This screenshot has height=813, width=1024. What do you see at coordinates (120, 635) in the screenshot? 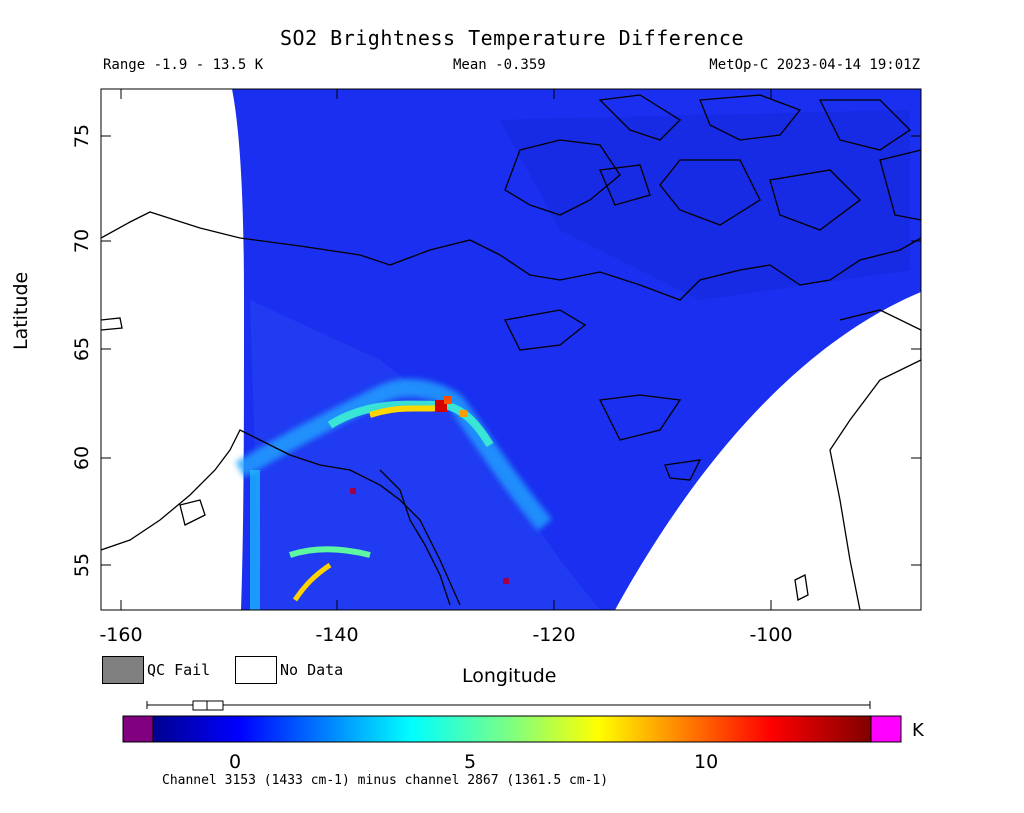
I see `x-tick-label: -160` at bounding box center [120, 635].